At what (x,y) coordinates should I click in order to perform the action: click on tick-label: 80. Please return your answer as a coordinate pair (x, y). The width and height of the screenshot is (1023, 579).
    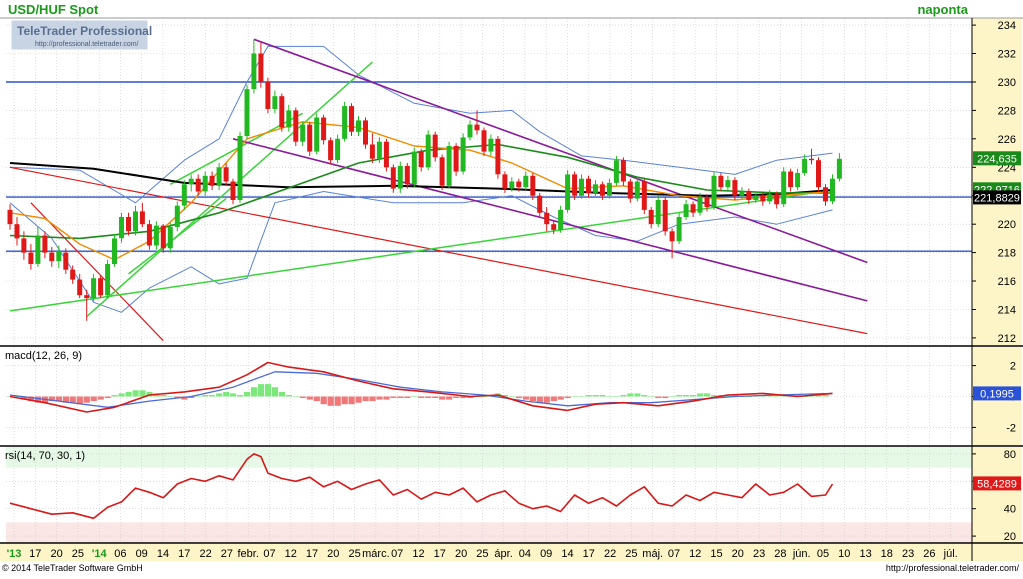
    Looking at the image, I should click on (1010, 455).